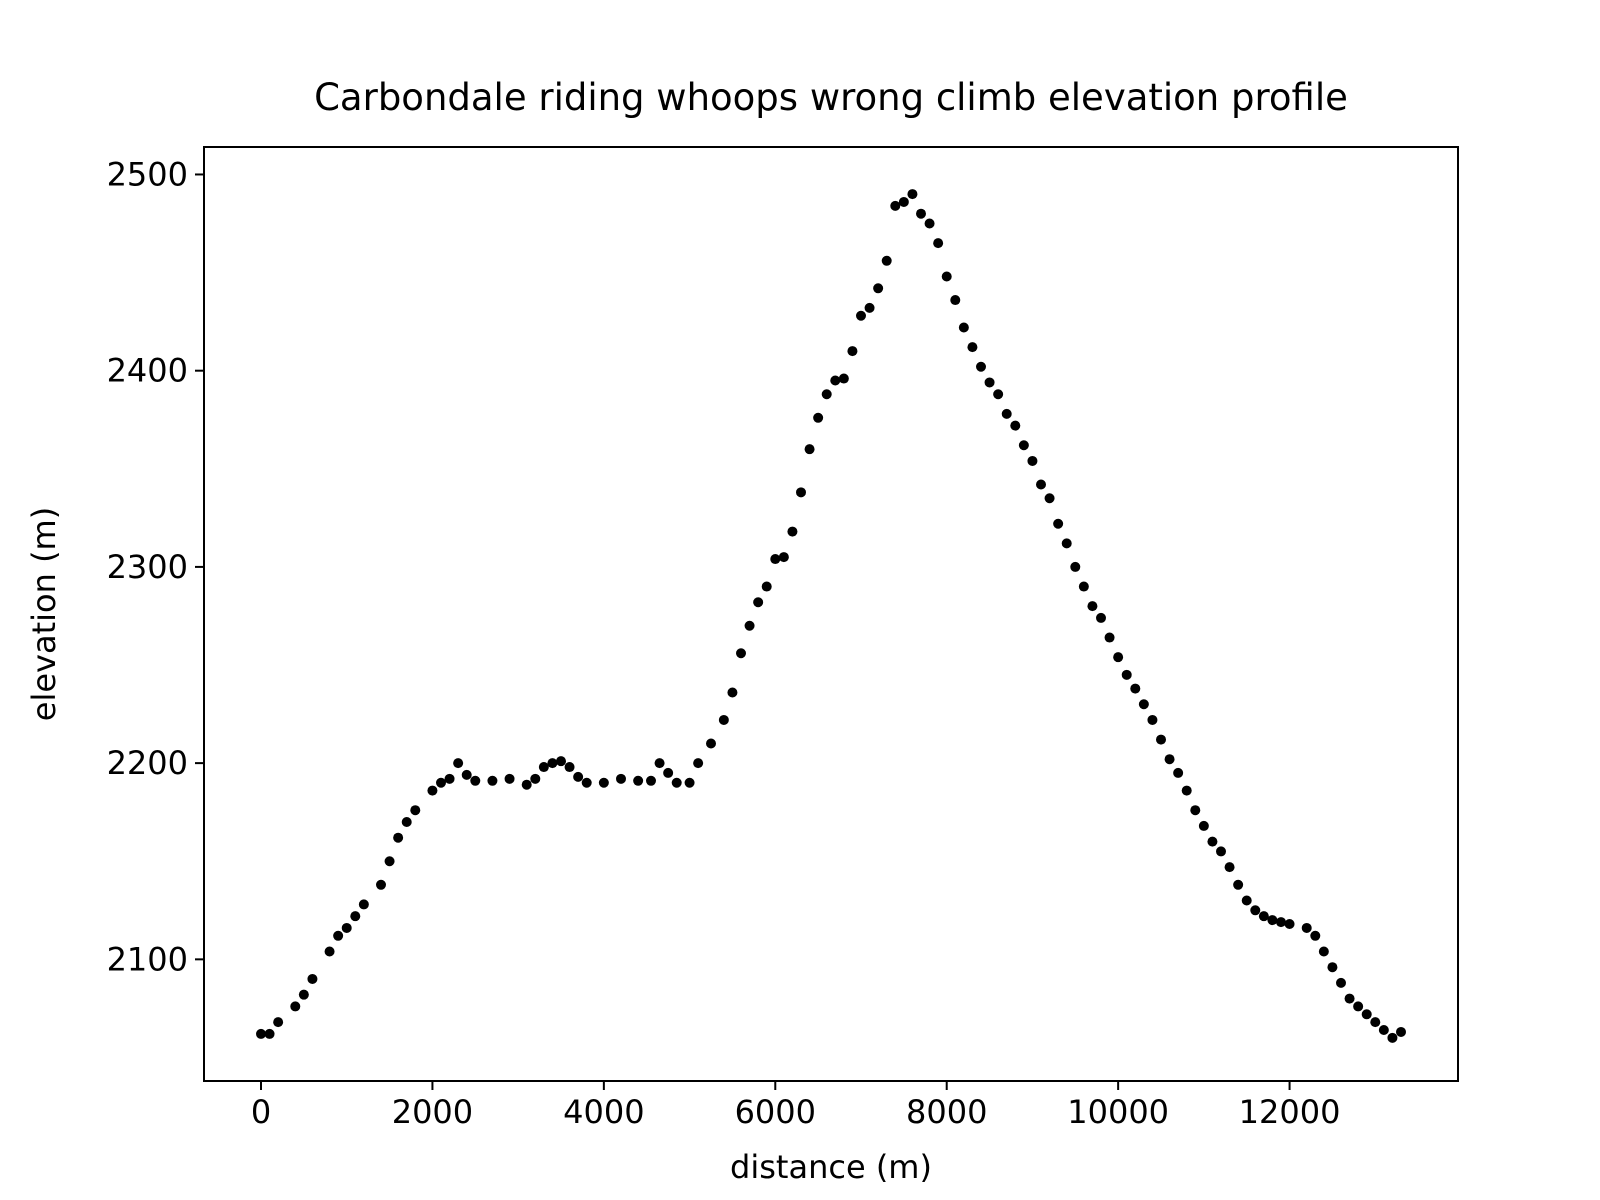  Describe the element at coordinates (432, 1112) in the screenshot. I see `x-tick-label: 2000` at that location.